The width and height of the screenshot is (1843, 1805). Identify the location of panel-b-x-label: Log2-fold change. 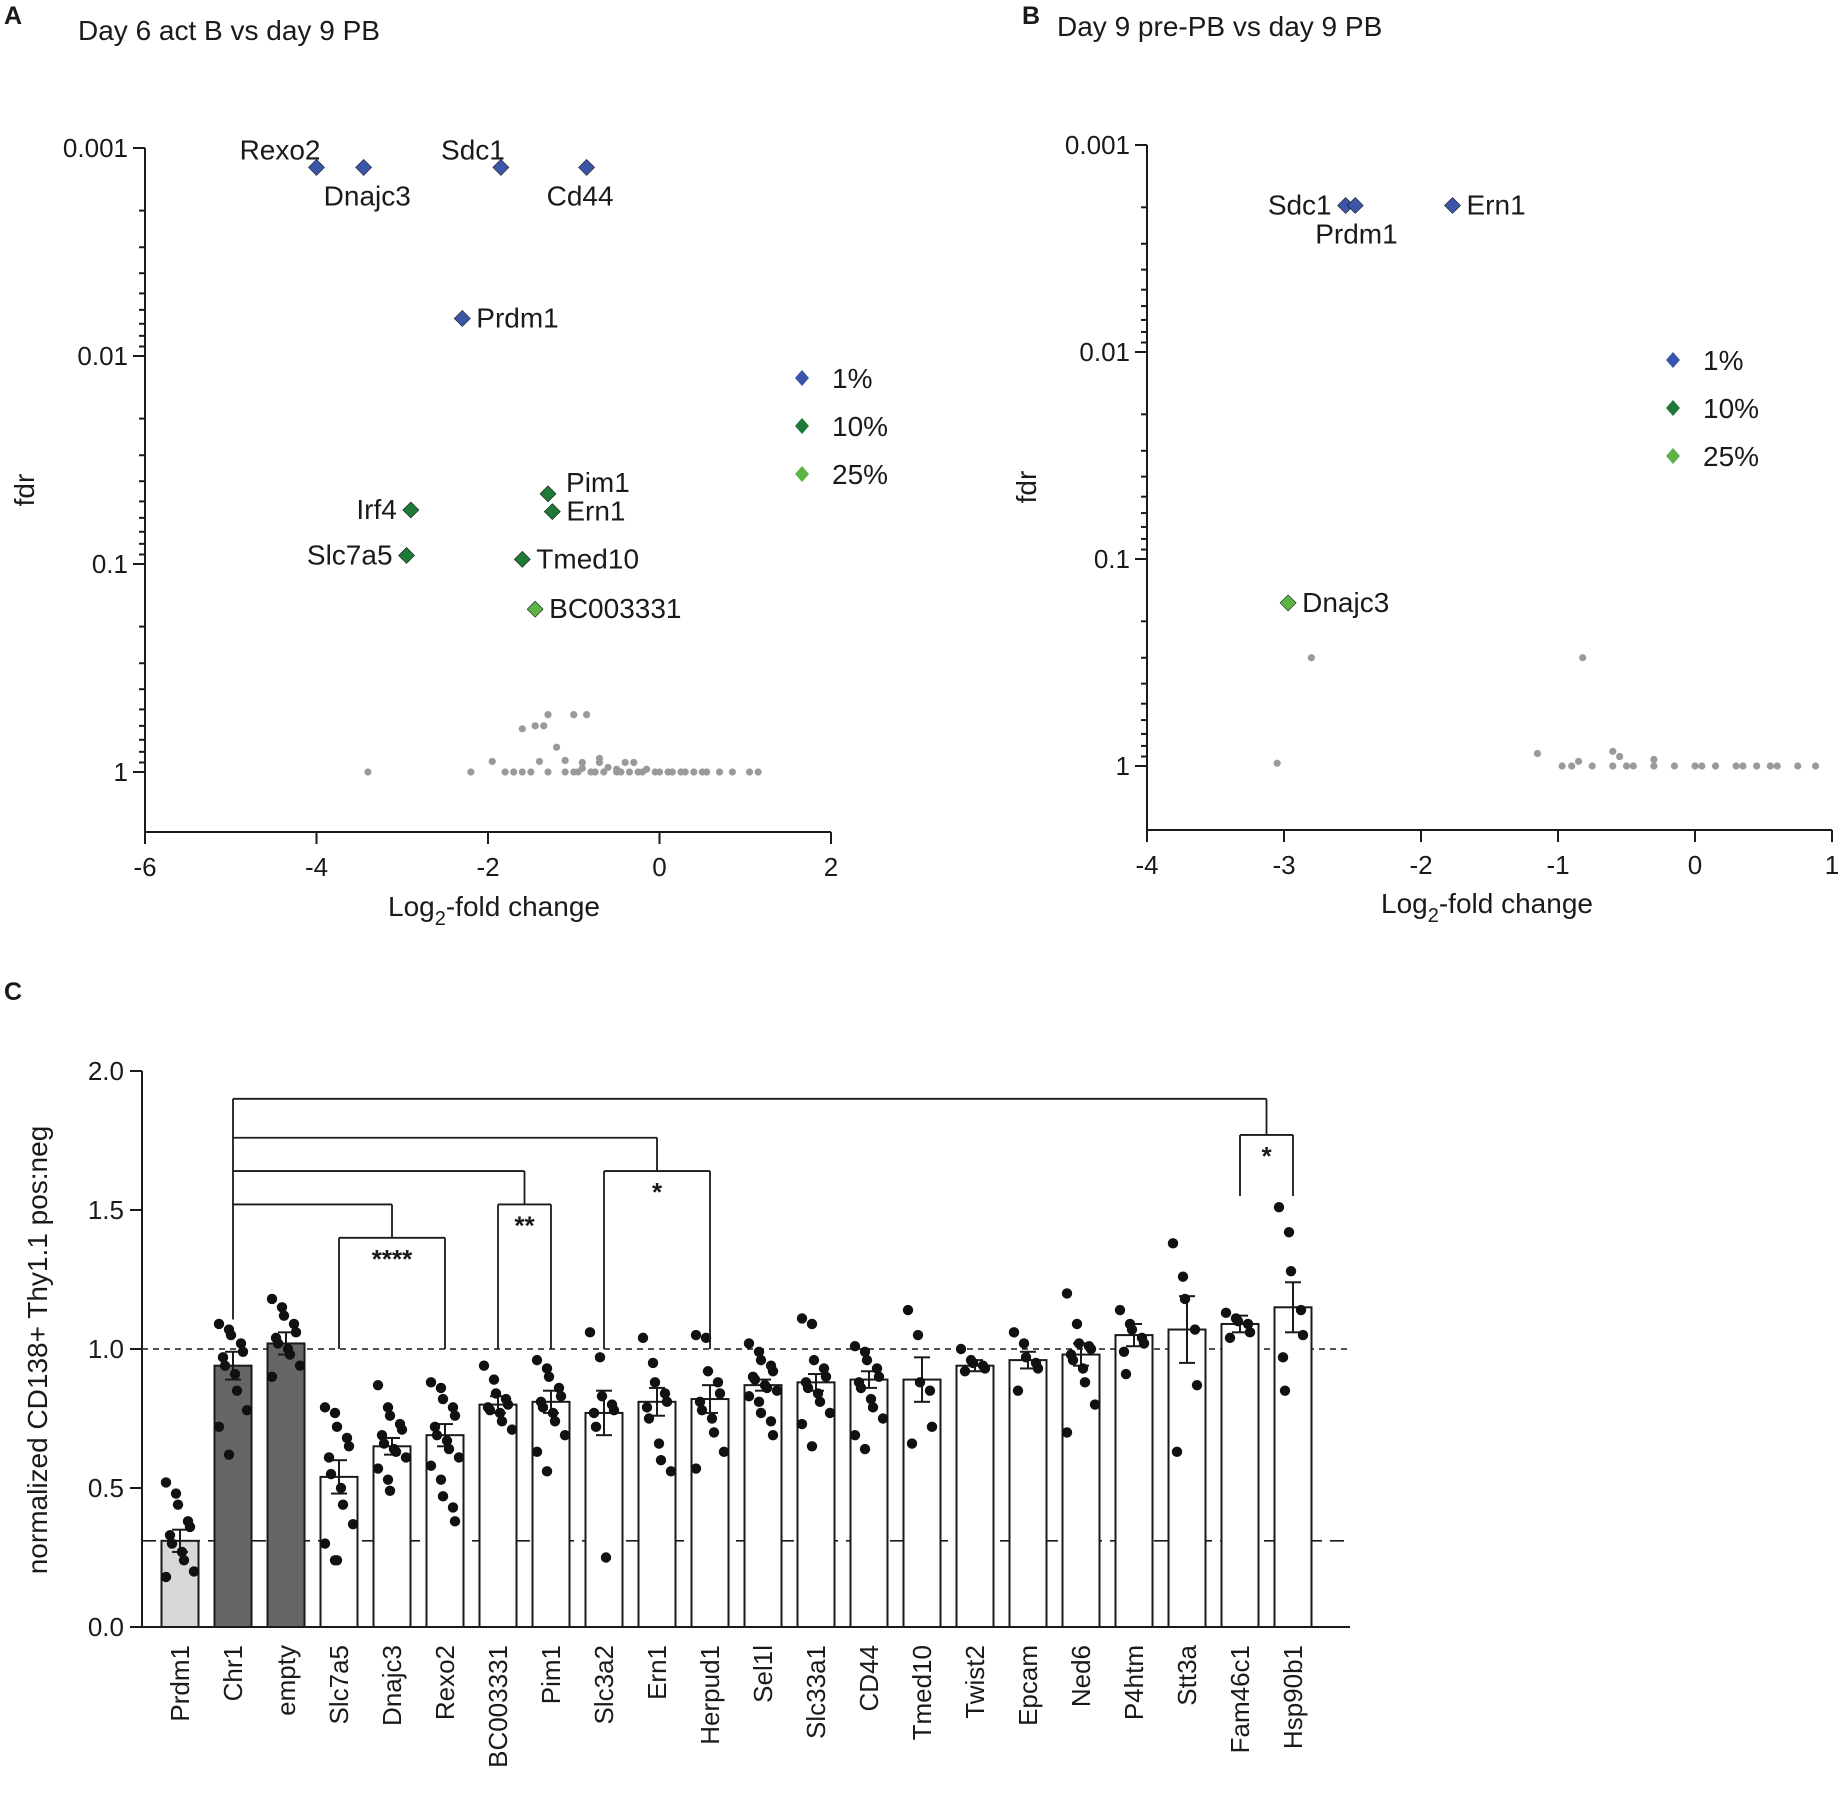
(1487, 907).